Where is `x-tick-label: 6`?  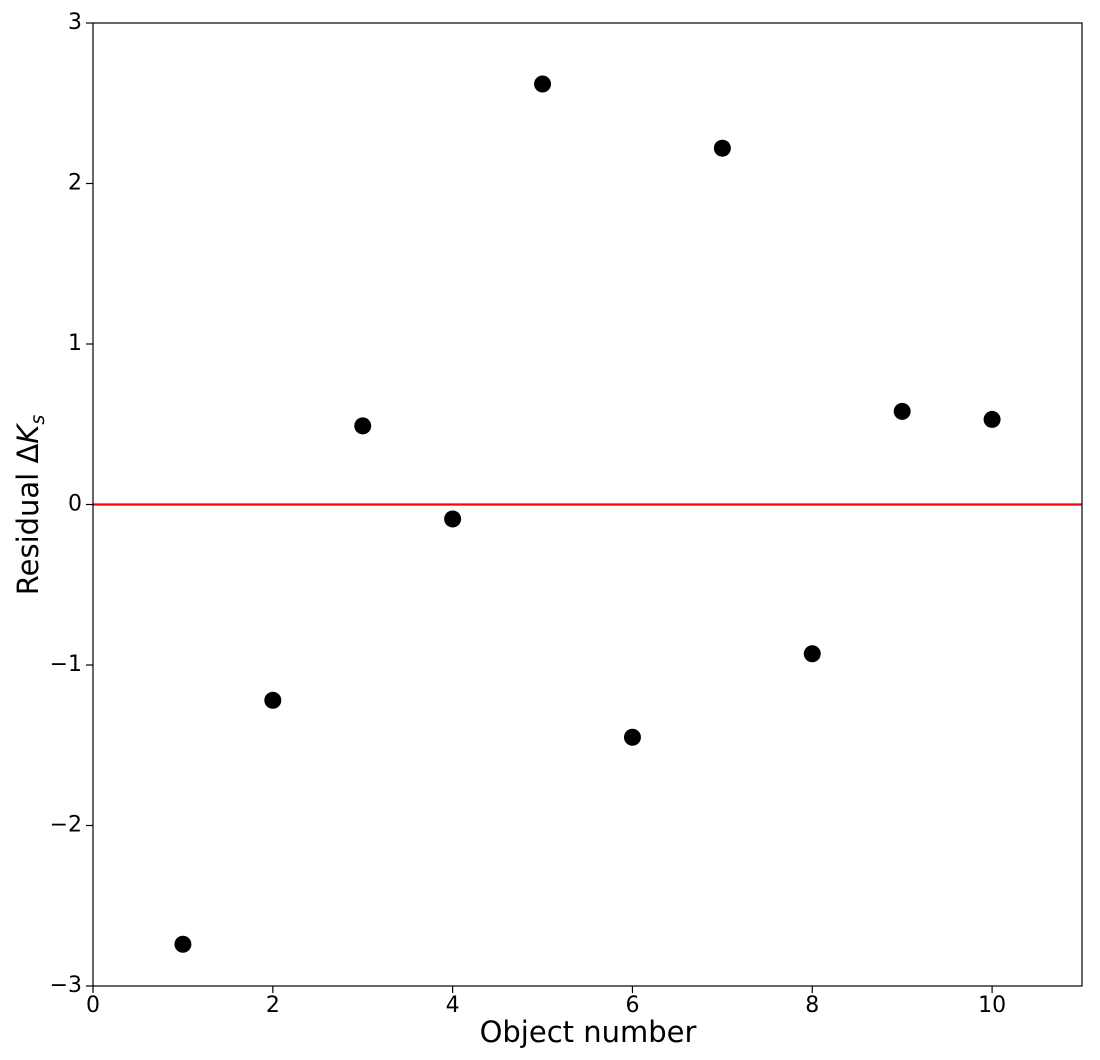
x-tick-label: 6 is located at coordinates (632, 1005).